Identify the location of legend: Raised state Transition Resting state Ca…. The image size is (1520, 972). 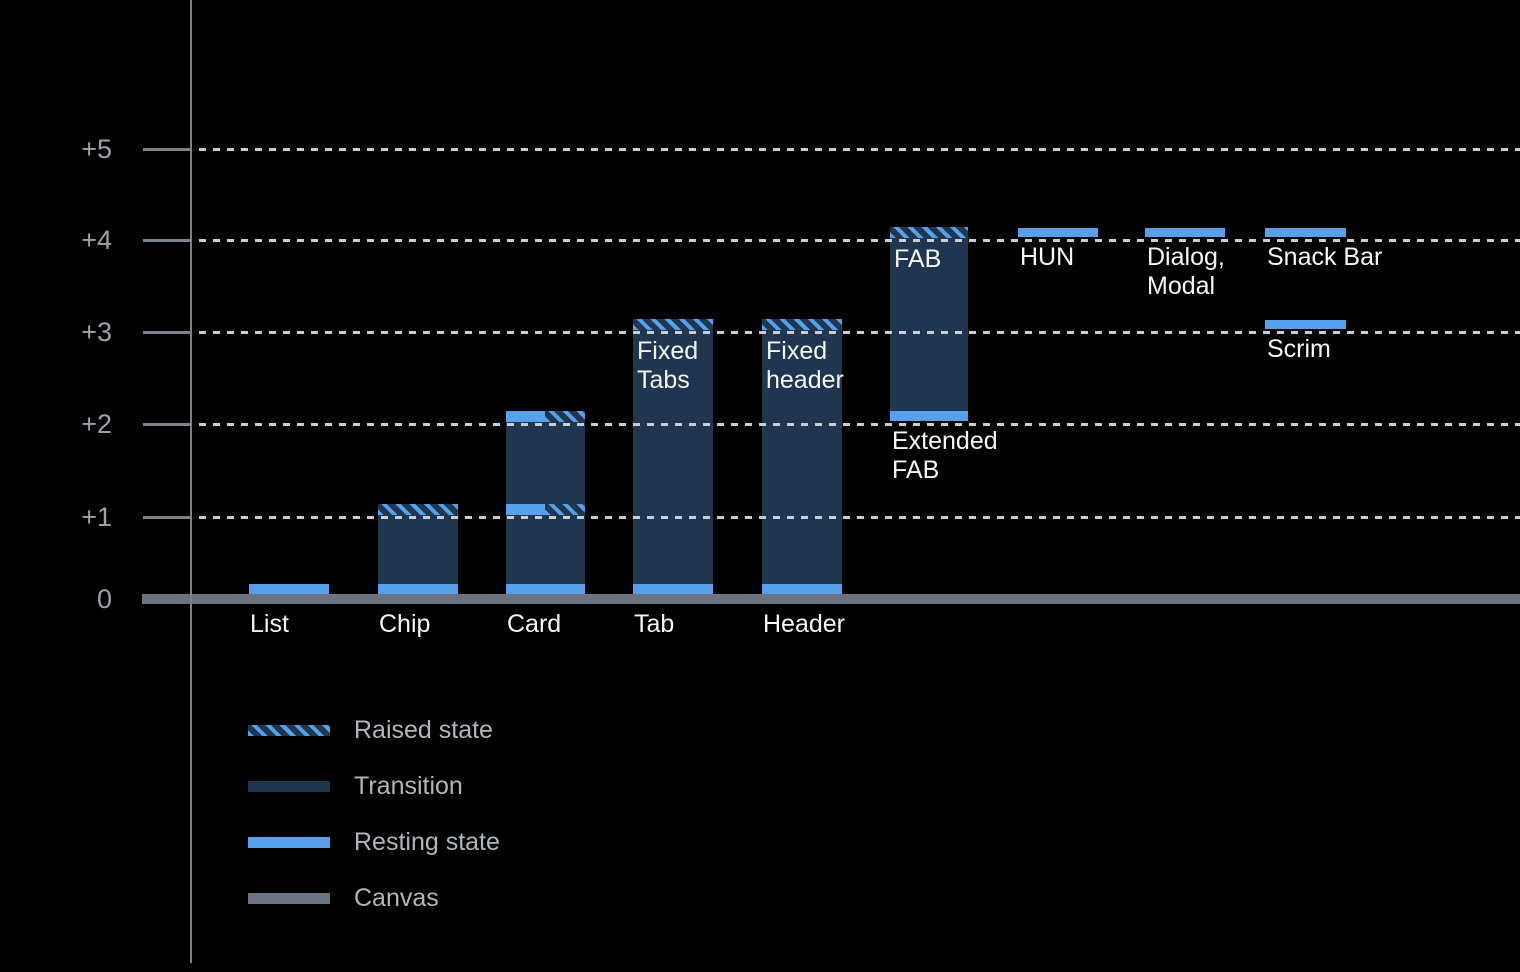
(374, 826).